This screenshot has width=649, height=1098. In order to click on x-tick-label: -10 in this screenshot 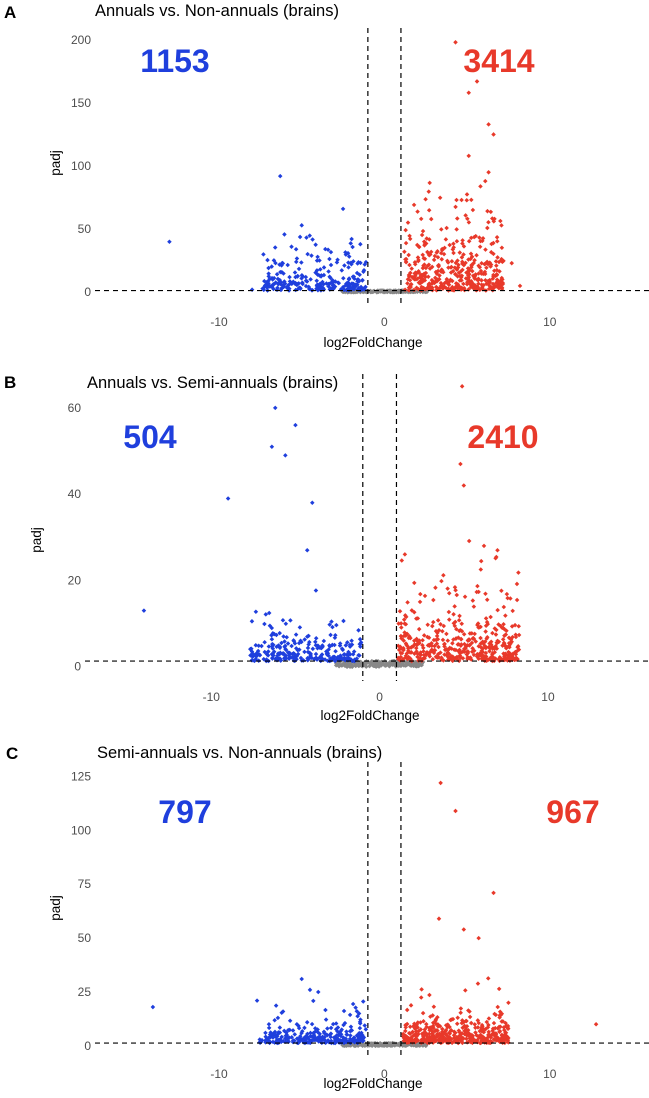, I will do `click(212, 697)`.